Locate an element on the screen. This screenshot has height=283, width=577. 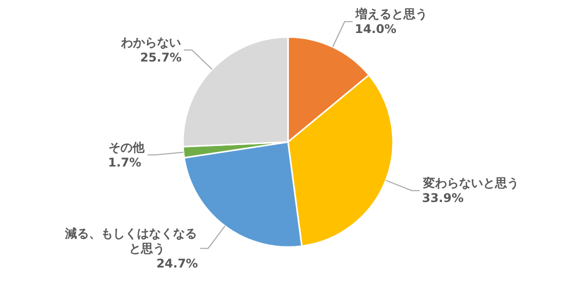
data-label: 24.7% is located at coordinates (177, 263).